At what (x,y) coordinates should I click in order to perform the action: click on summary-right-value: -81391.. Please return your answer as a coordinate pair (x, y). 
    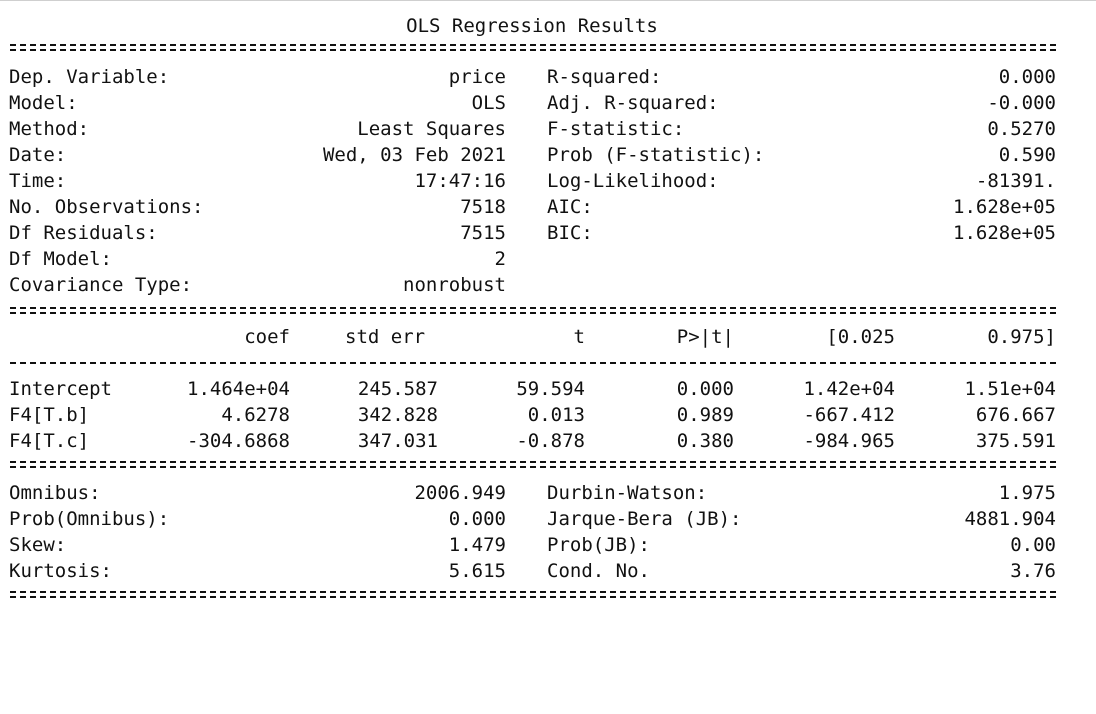
    Looking at the image, I should click on (1015, 181).